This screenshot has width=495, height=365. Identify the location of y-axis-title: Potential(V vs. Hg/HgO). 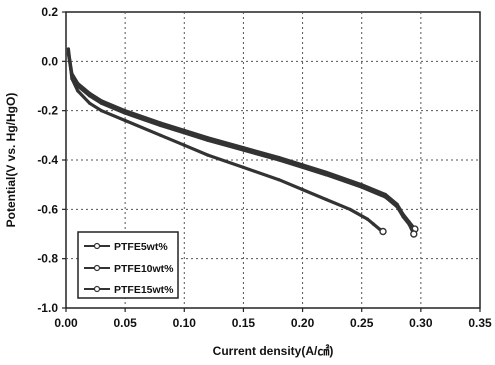
(11, 160).